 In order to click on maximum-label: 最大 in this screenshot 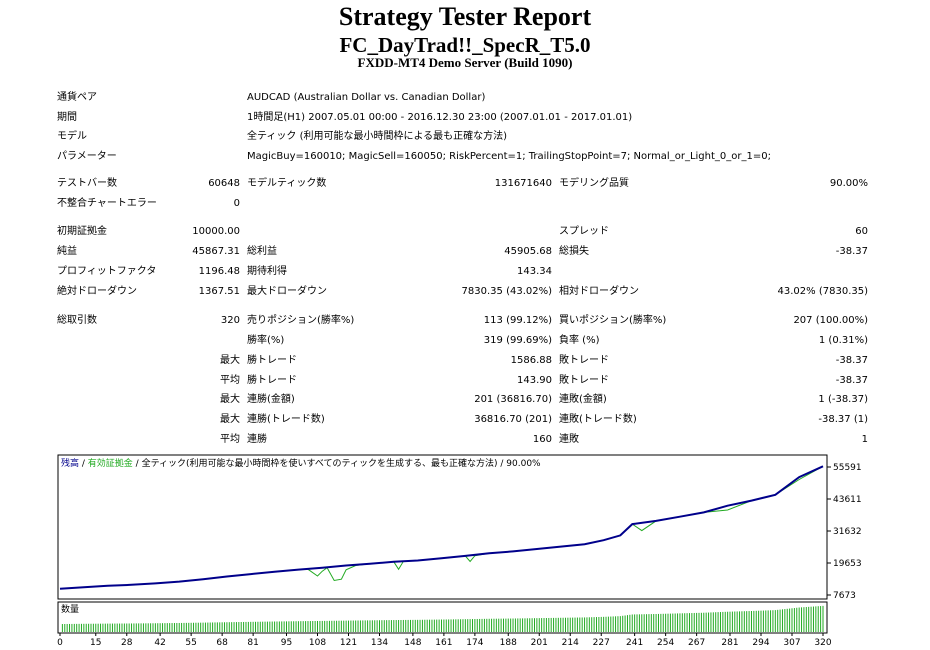, I will do `click(230, 399)`.